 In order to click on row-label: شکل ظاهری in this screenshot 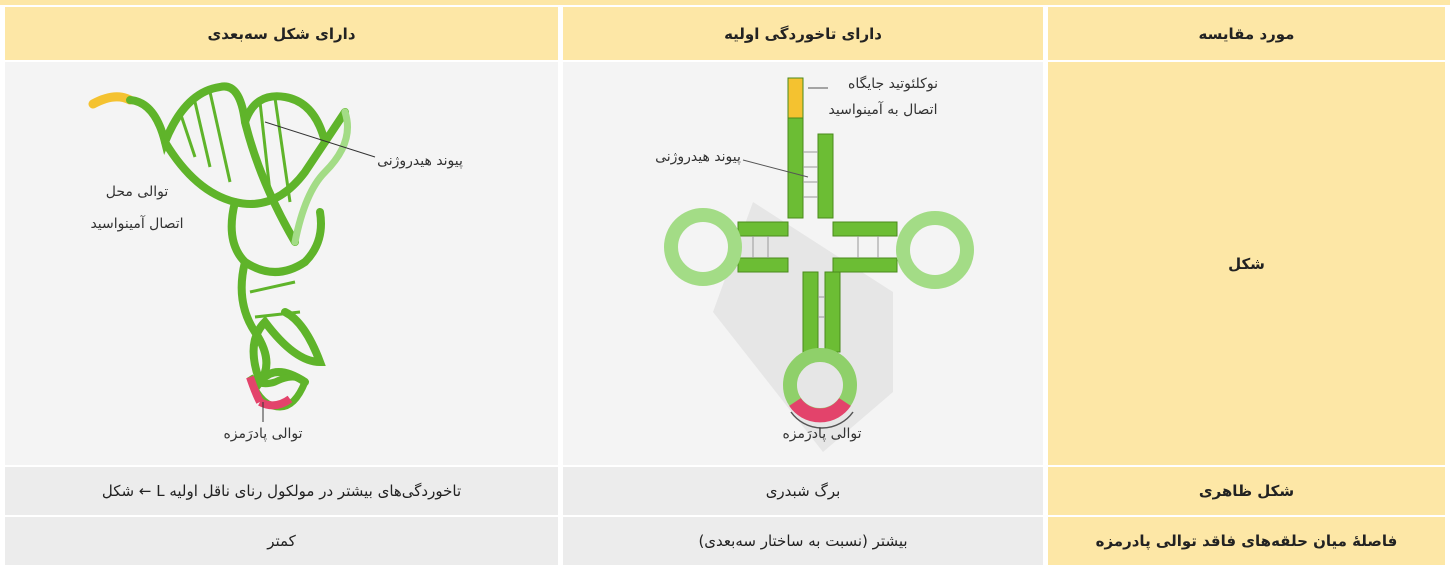, I will do `click(1246, 491)`.